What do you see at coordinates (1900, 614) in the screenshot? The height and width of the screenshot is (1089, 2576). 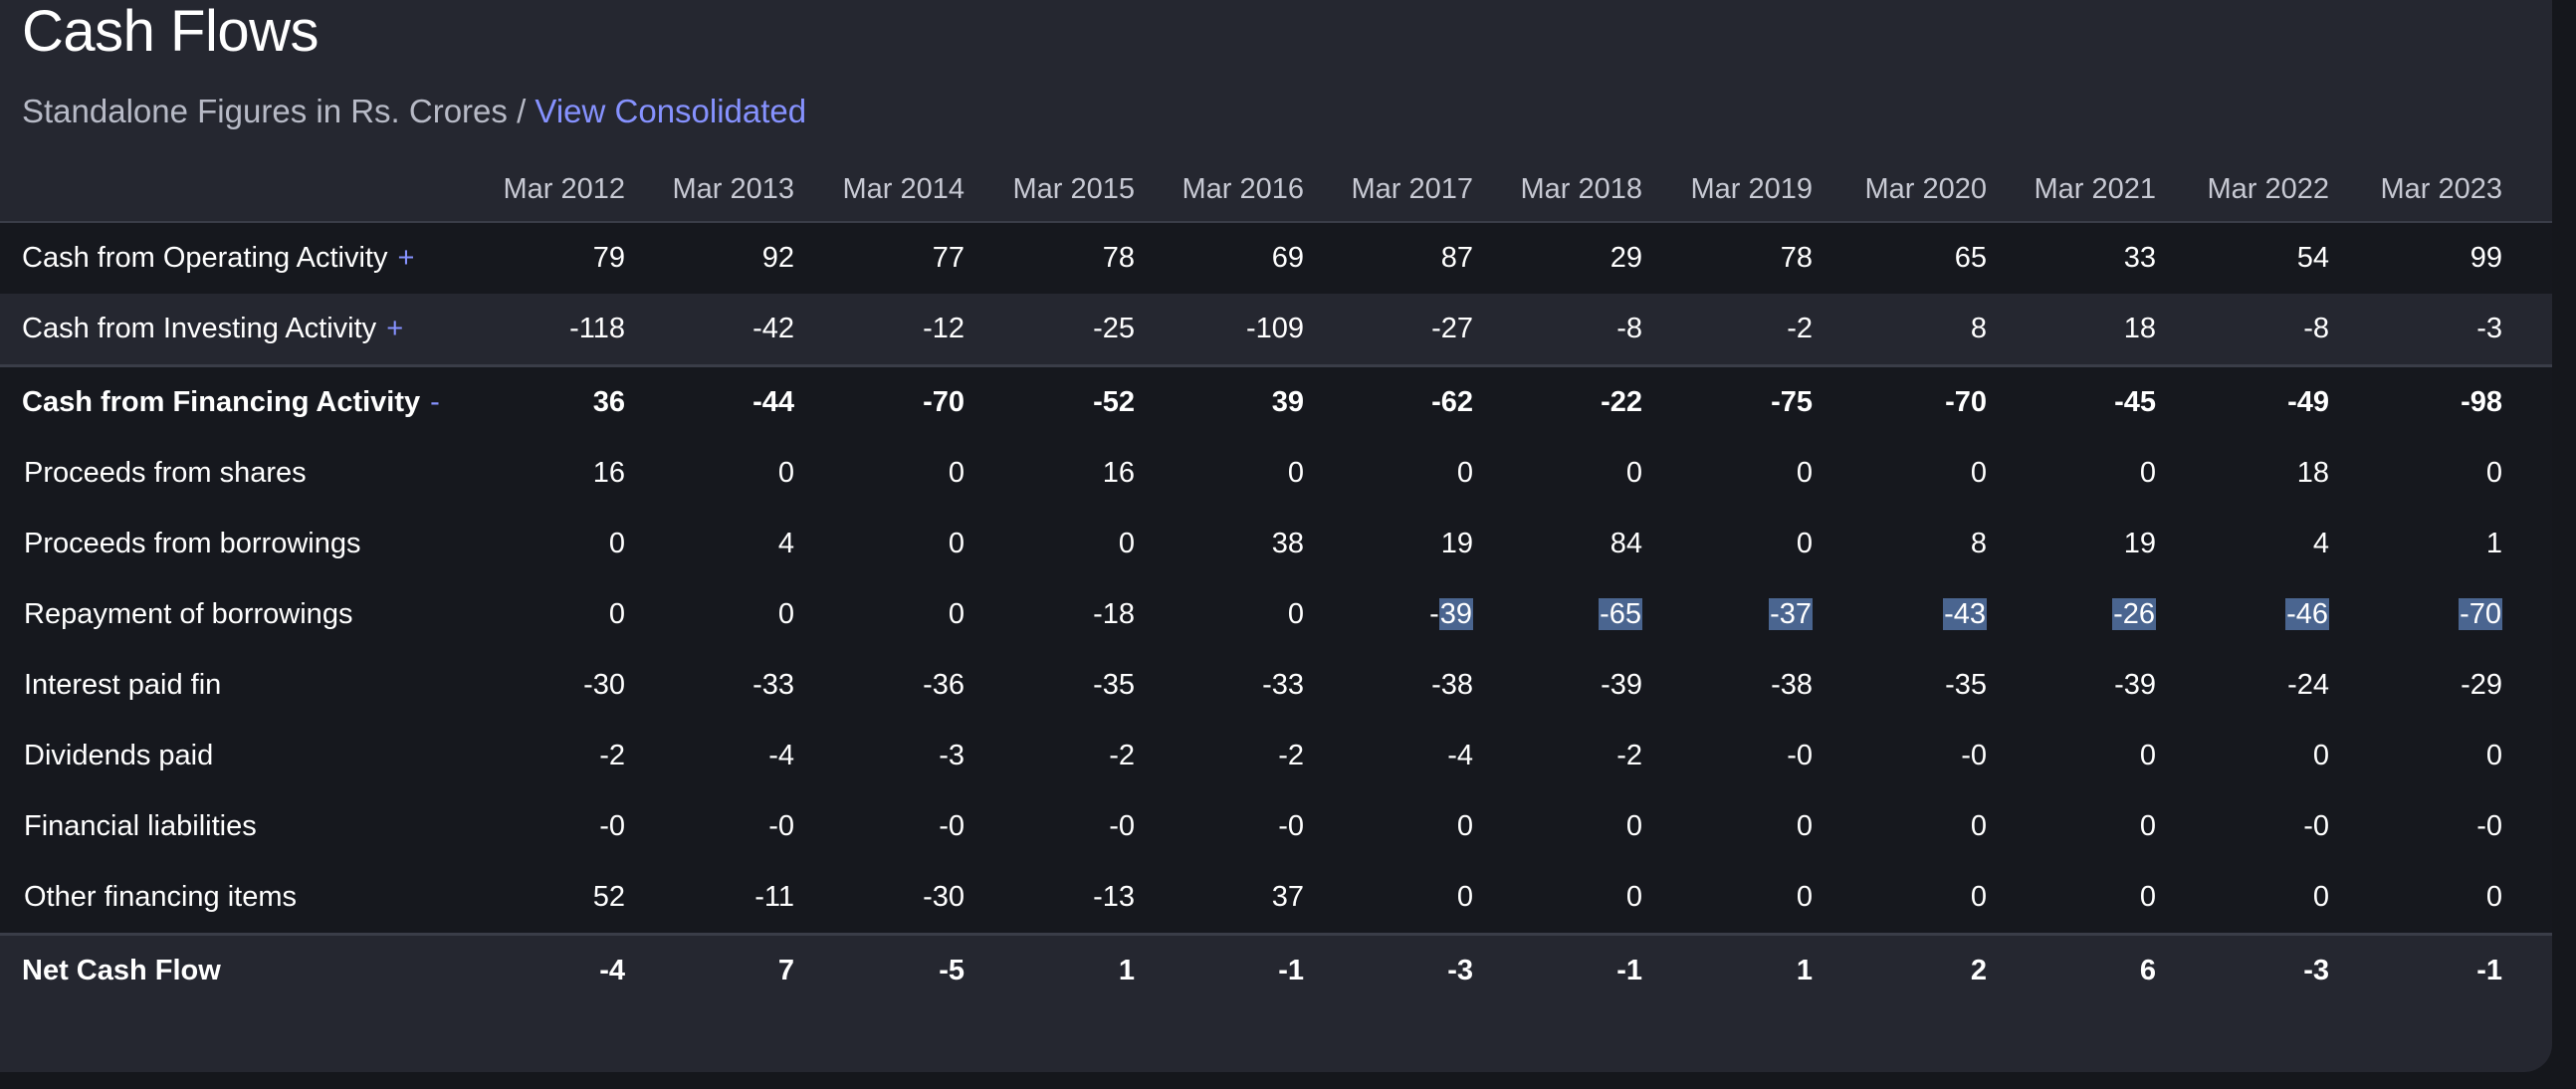 I see `table-cell-selected: -43` at bounding box center [1900, 614].